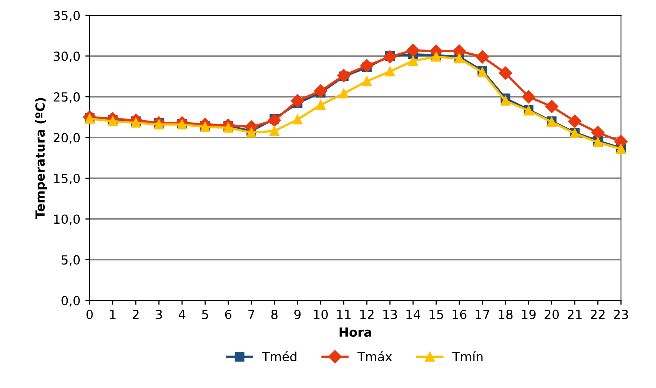 Image resolution: width=656 pixels, height=388 pixels. Describe the element at coordinates (367, 315) in the screenshot. I see `x-tick-label: 12` at that location.